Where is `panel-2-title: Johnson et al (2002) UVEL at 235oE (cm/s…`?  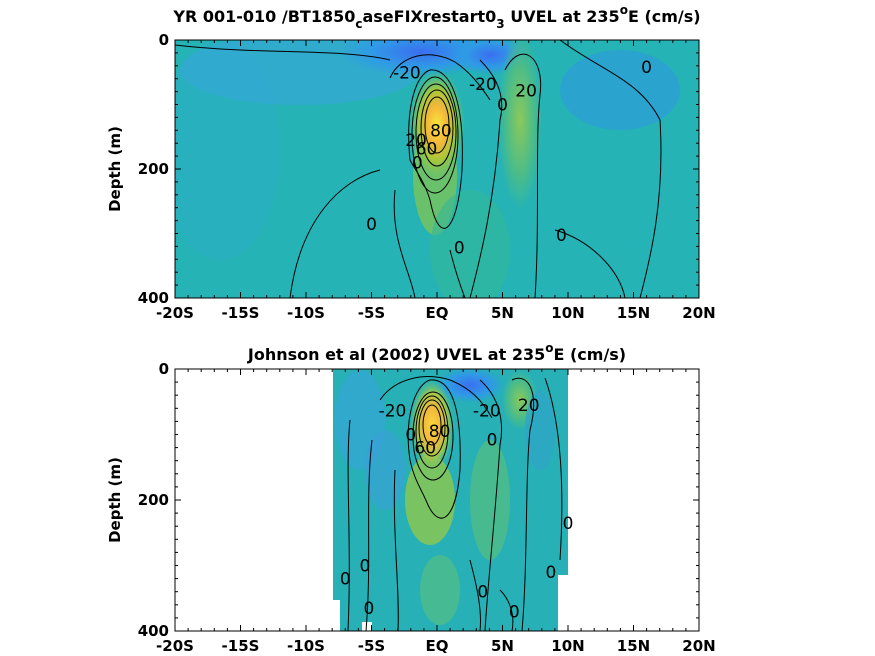 panel-2-title: Johnson et al (2002) UVEL at 235oE (cm/s… is located at coordinates (436, 352).